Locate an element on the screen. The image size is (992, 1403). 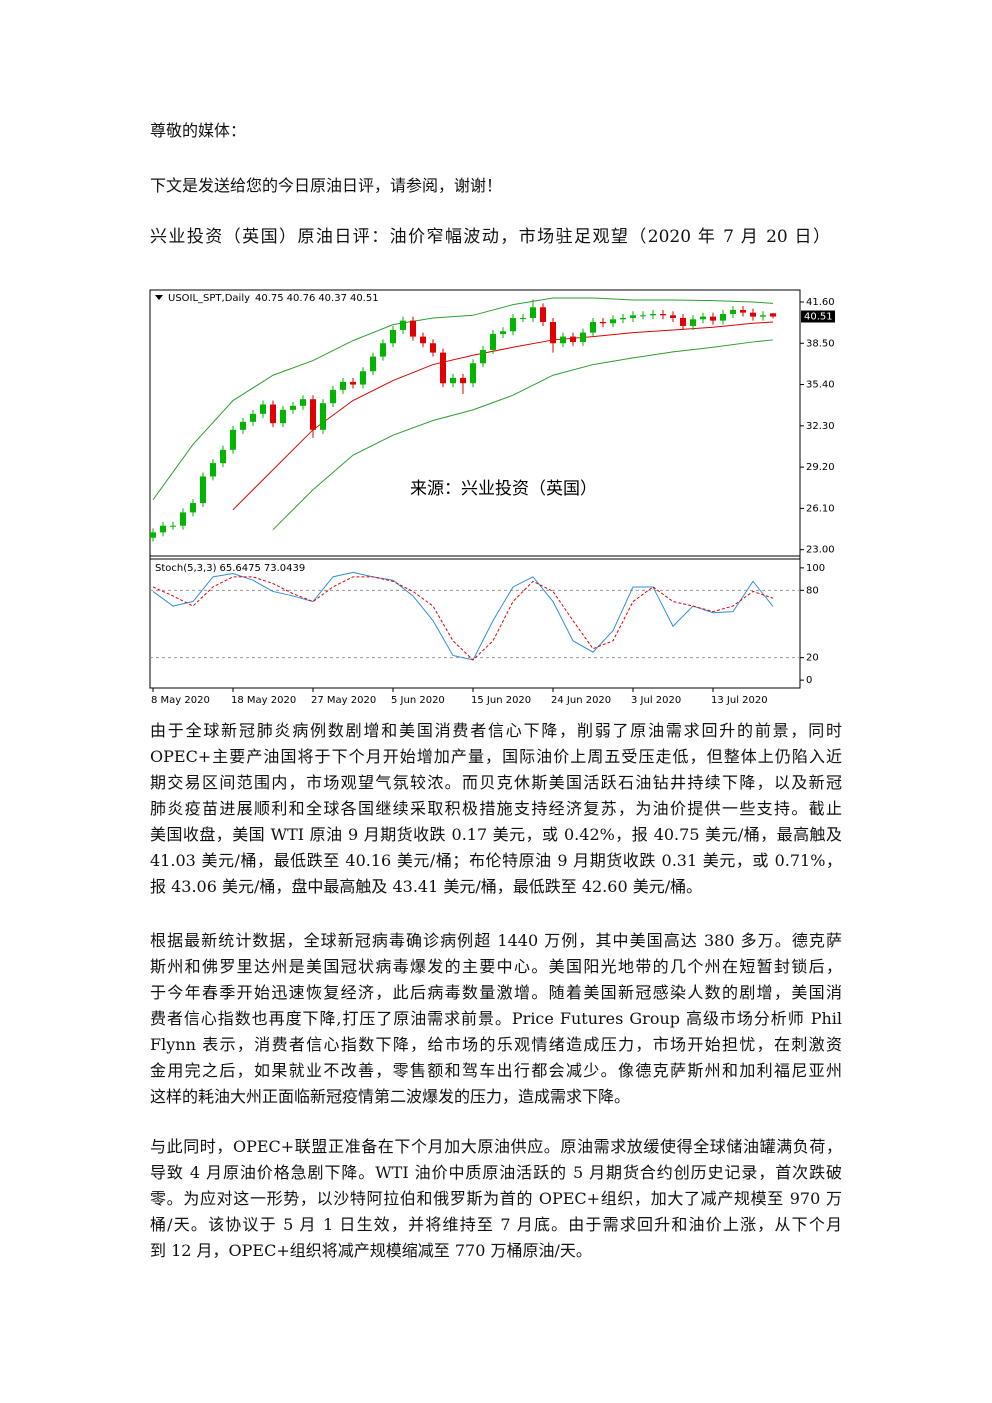
price-tag-label: 40.51 is located at coordinates (818, 317).